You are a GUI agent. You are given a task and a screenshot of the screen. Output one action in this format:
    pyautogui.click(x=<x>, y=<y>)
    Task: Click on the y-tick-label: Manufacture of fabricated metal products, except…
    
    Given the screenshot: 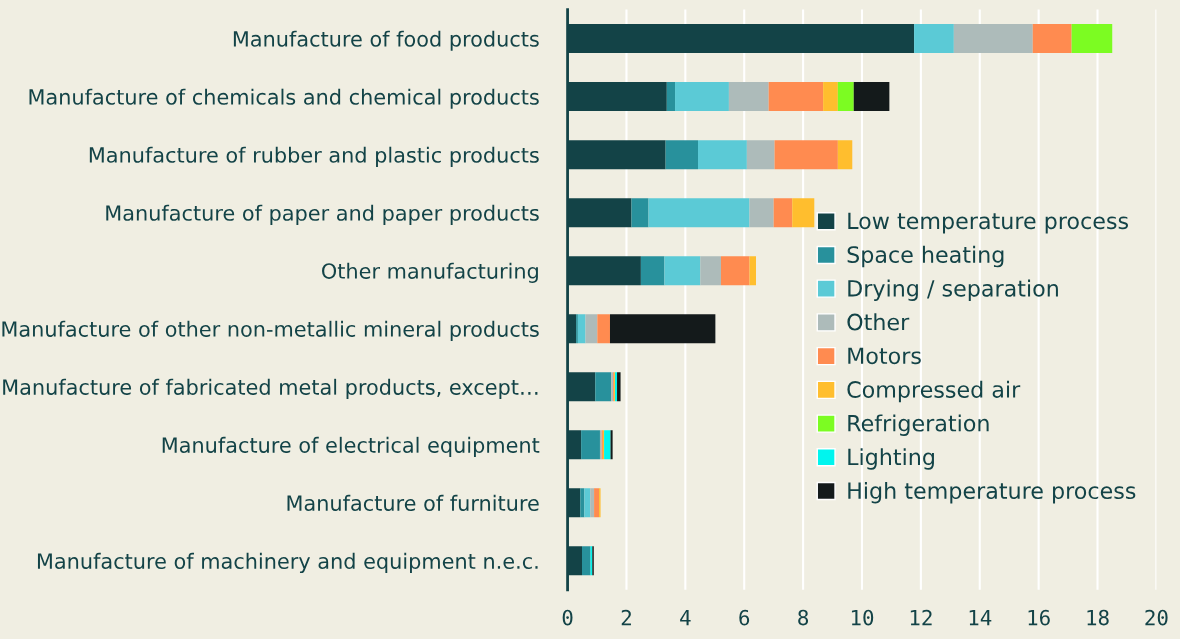 What is the action you would take?
    pyautogui.click(x=270, y=388)
    